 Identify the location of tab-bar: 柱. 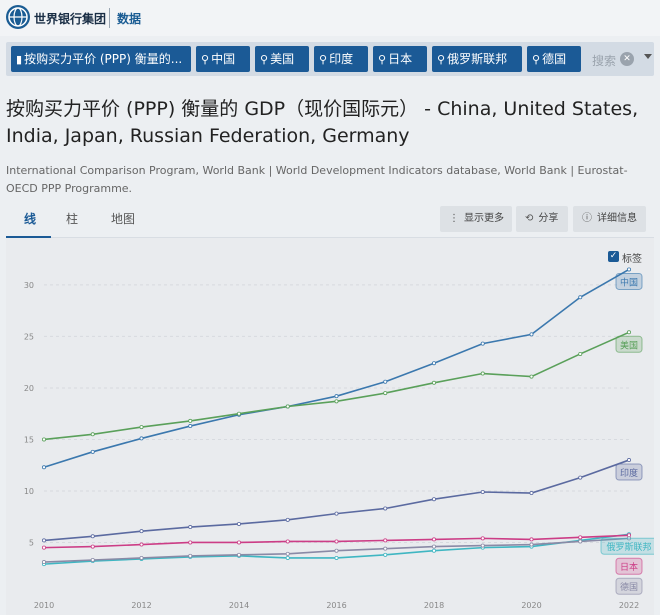
(72, 219).